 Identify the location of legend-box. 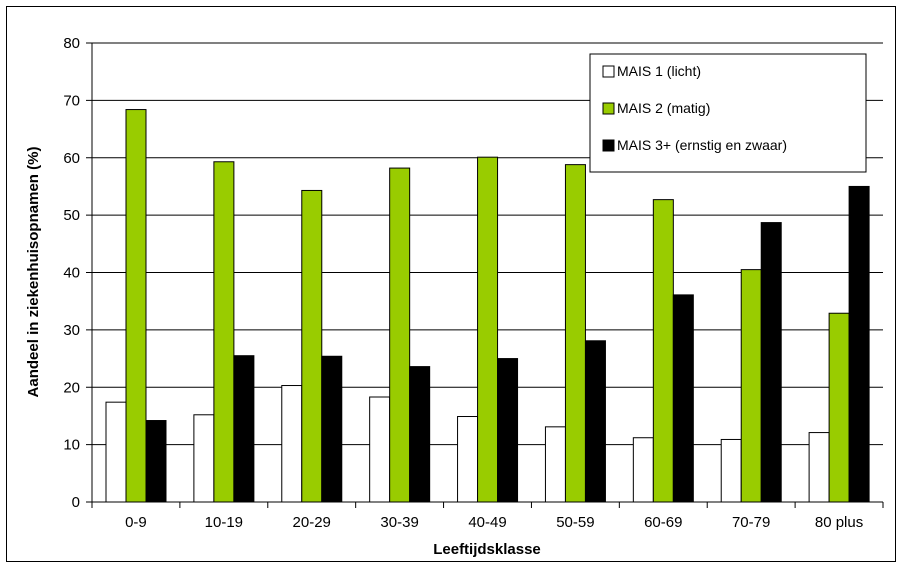
(728, 113).